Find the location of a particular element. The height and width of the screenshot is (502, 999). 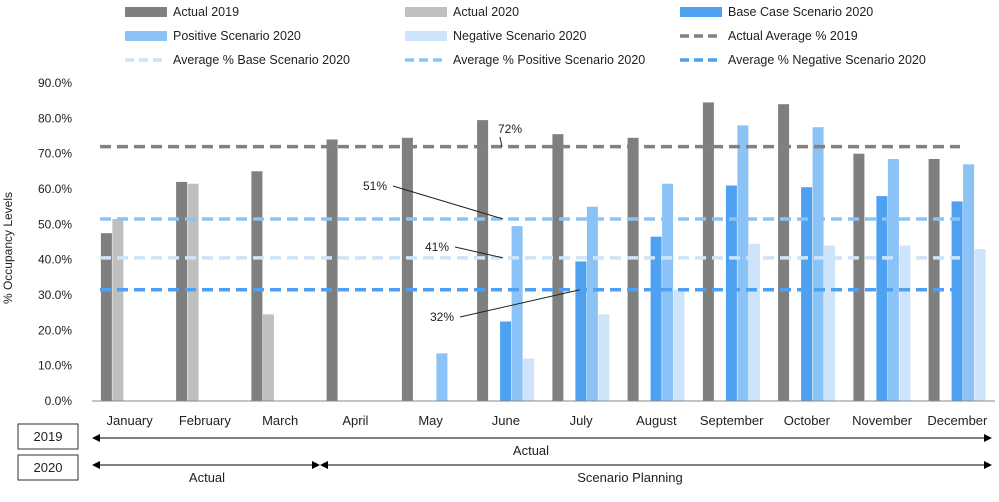

arrowhead-2020-actual-right is located at coordinates (316, 465).